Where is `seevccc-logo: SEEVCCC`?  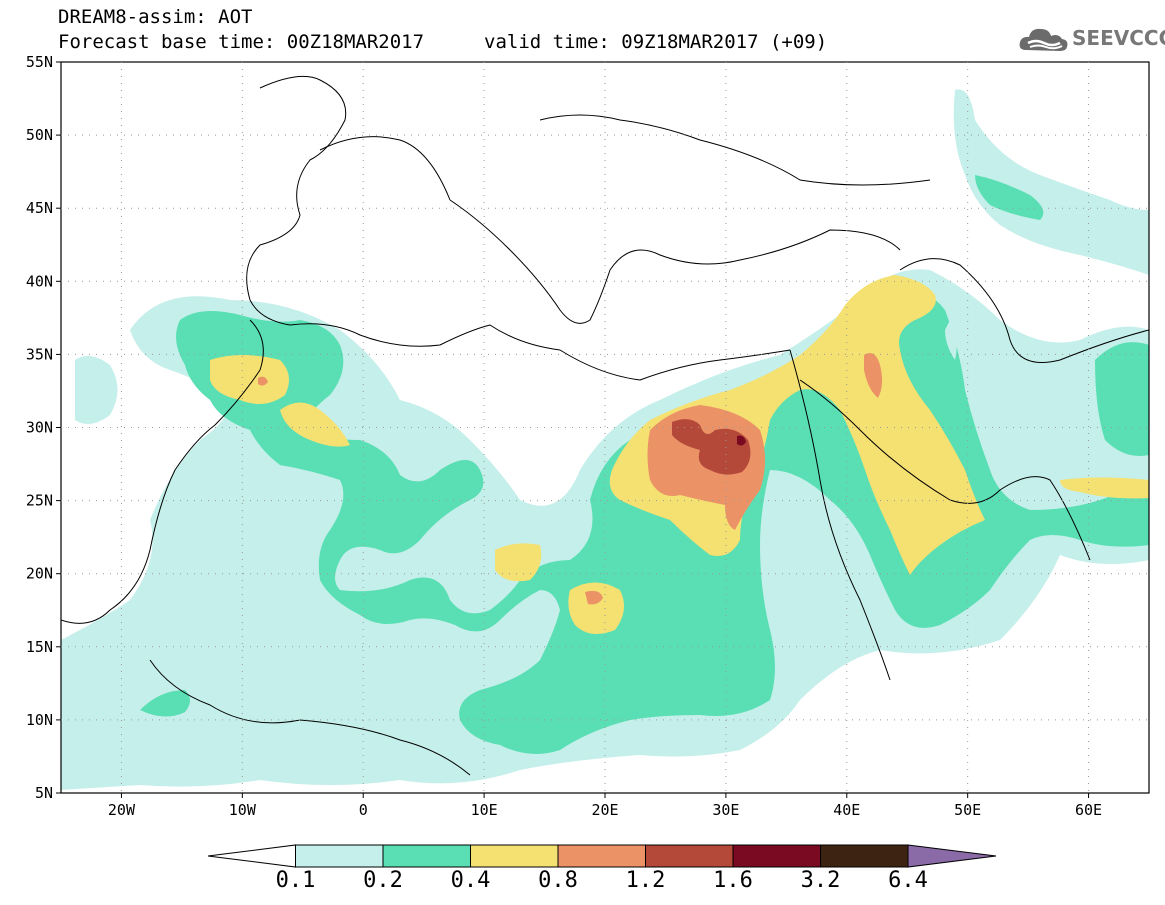
seevccc-logo: SEEVCCC is located at coordinates (1091, 40).